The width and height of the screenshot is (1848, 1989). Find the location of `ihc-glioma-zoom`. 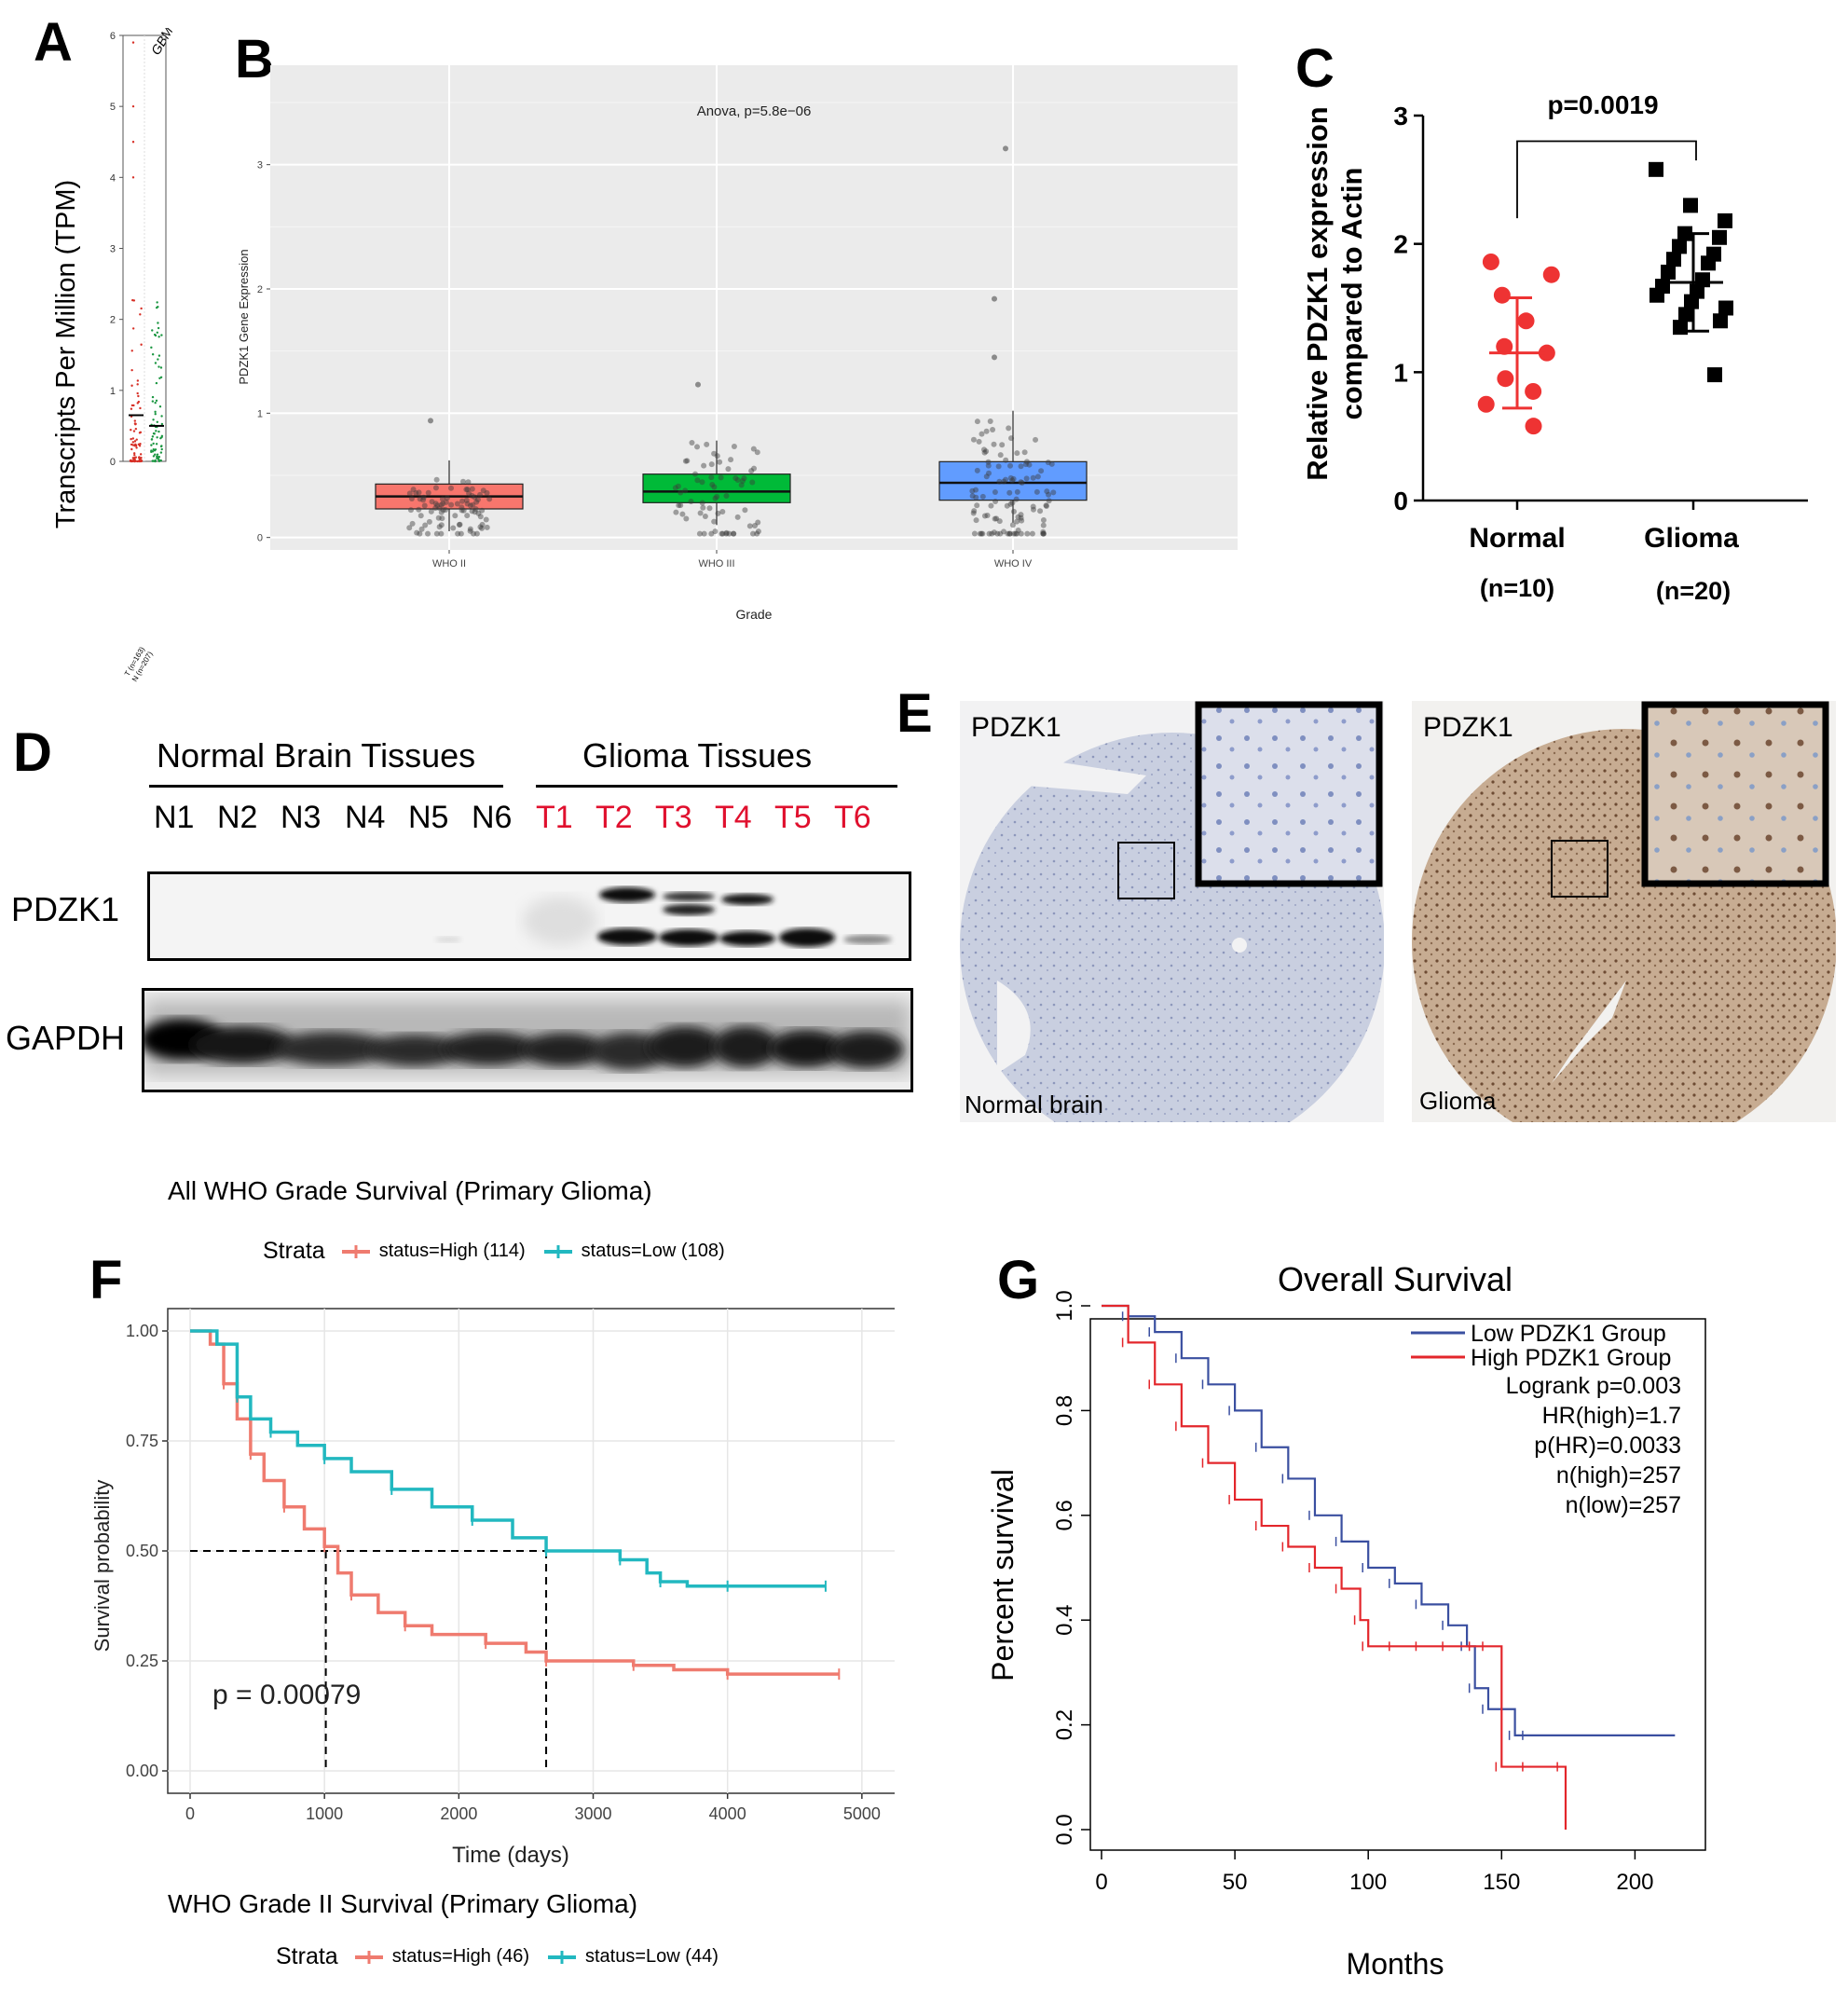

ihc-glioma-zoom is located at coordinates (1735, 794).